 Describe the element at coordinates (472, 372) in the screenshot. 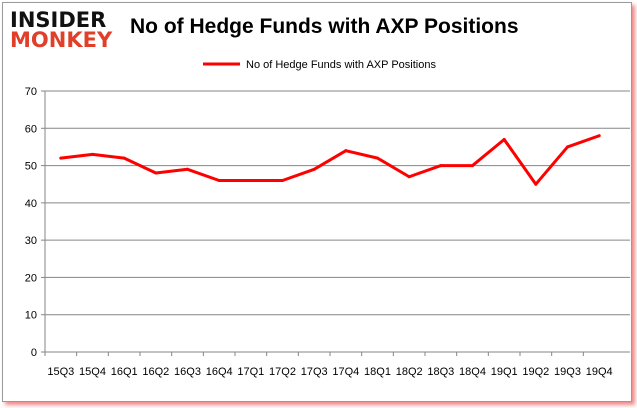

I see `x-tick-label: 18Q4` at that location.